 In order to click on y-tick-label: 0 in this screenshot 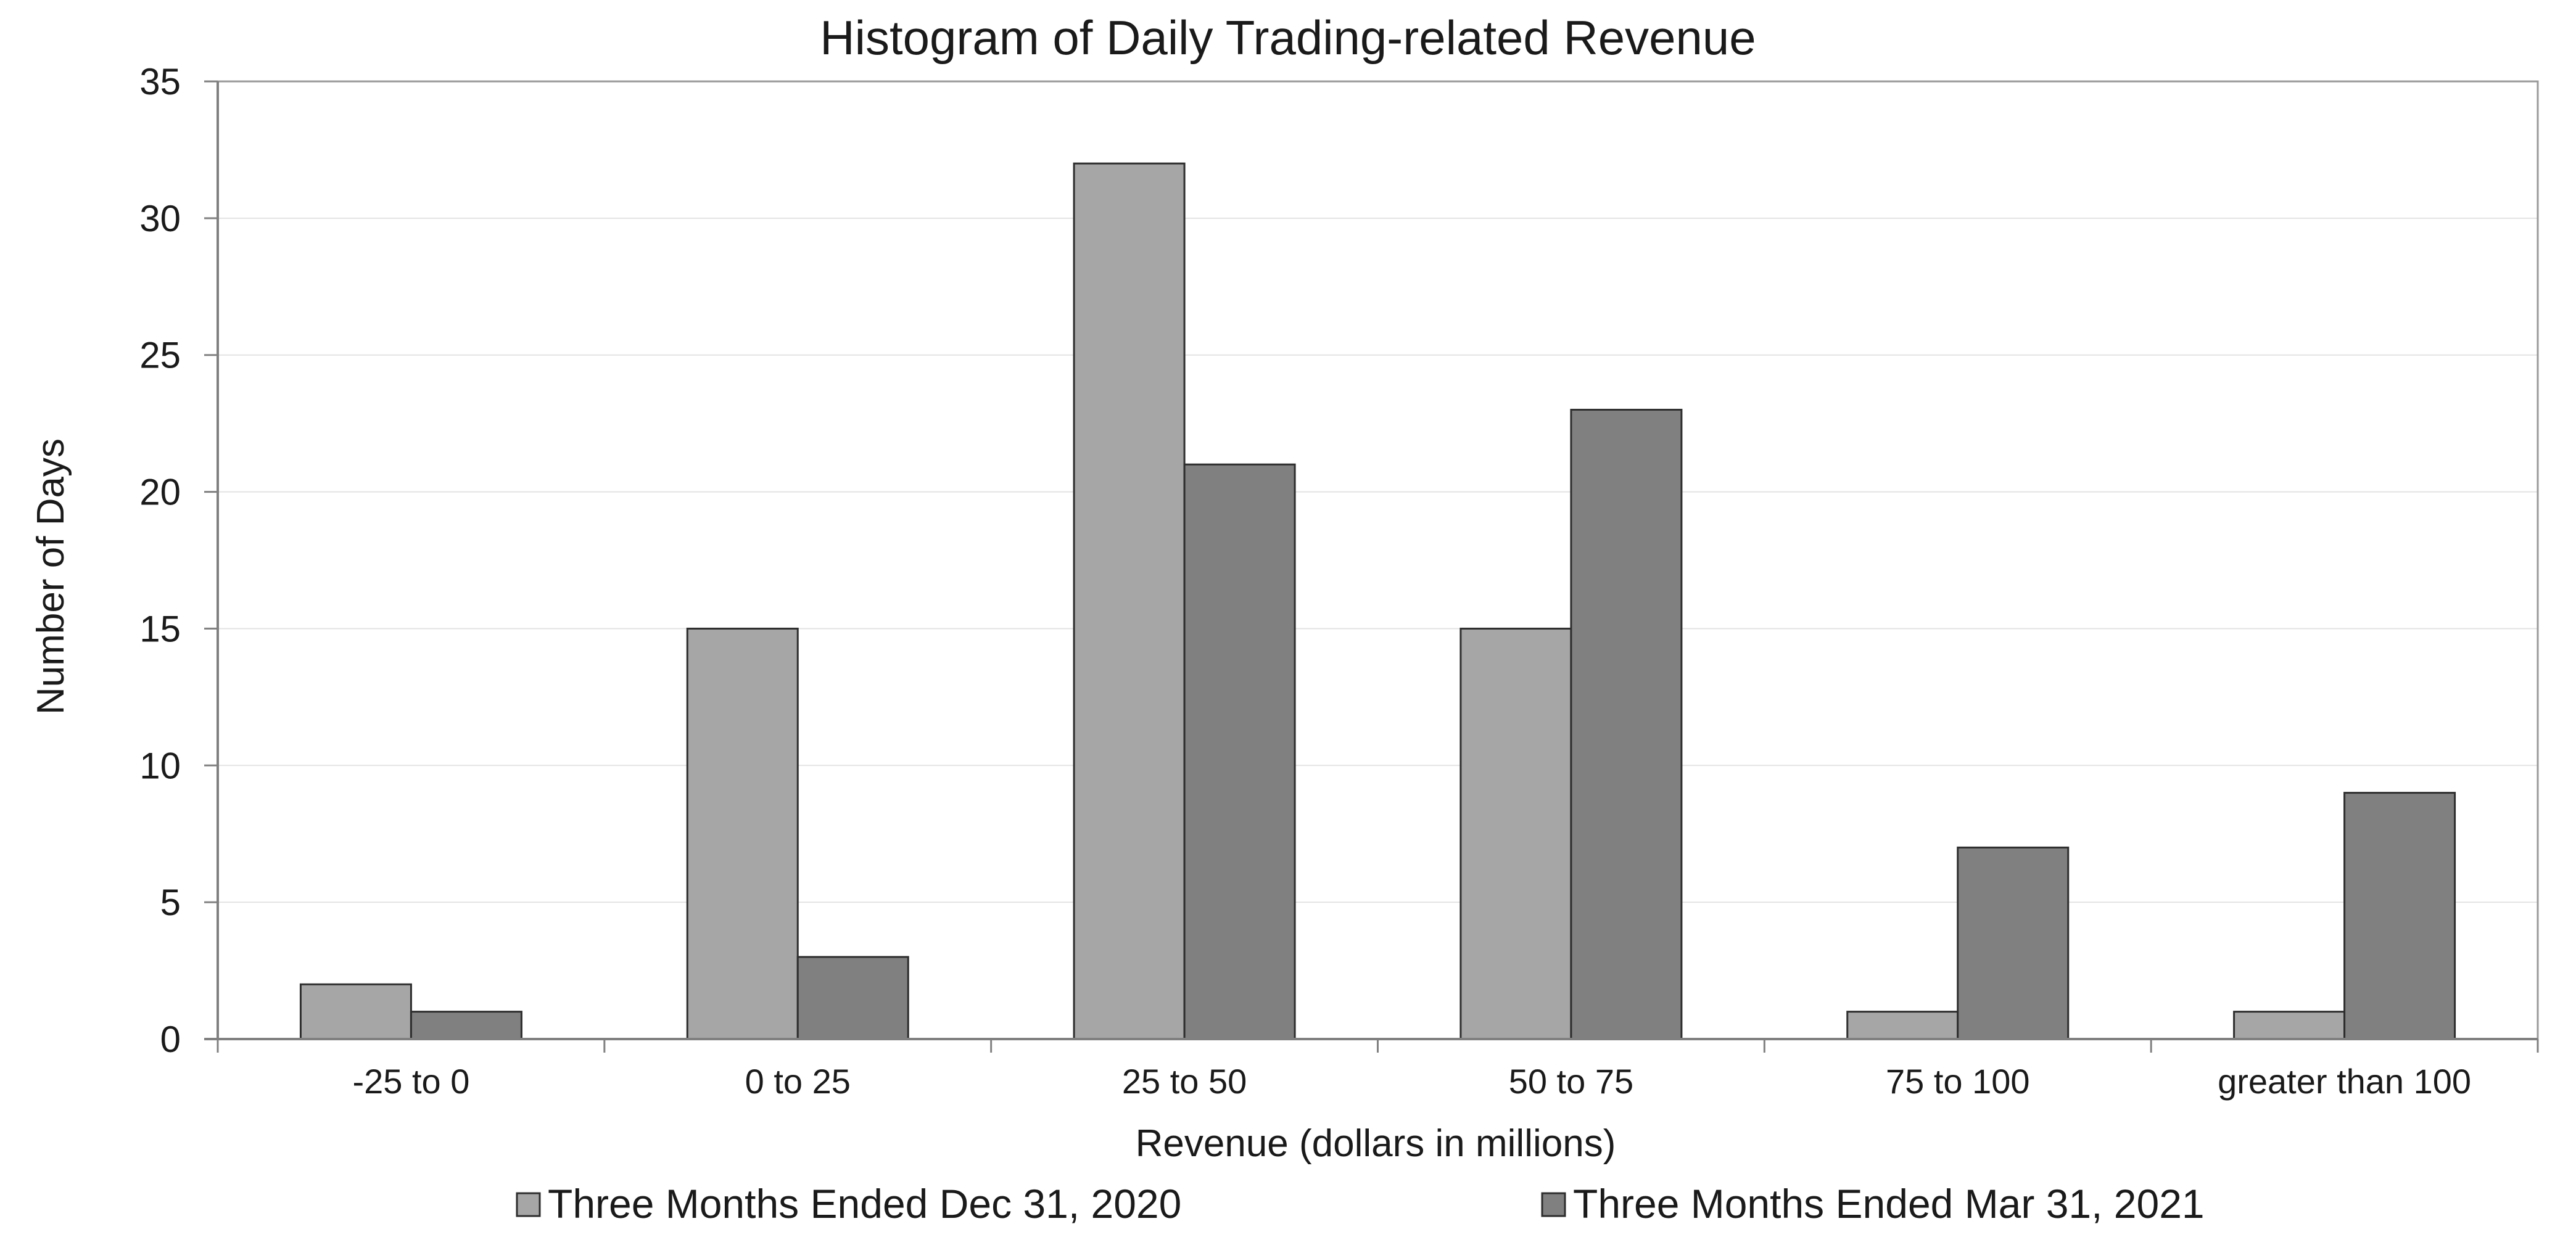, I will do `click(171, 1039)`.